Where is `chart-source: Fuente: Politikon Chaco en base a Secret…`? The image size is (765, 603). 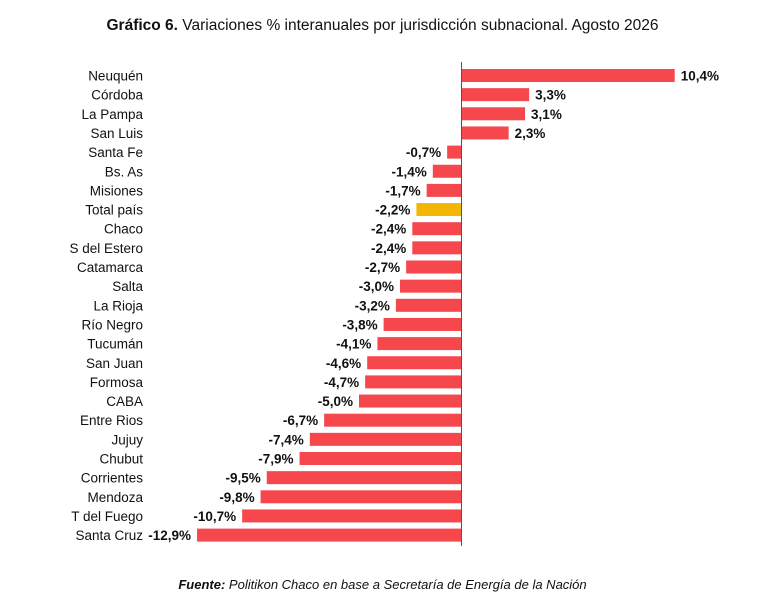
chart-source: Fuente: Politikon Chaco en base a Secret… is located at coordinates (382, 584).